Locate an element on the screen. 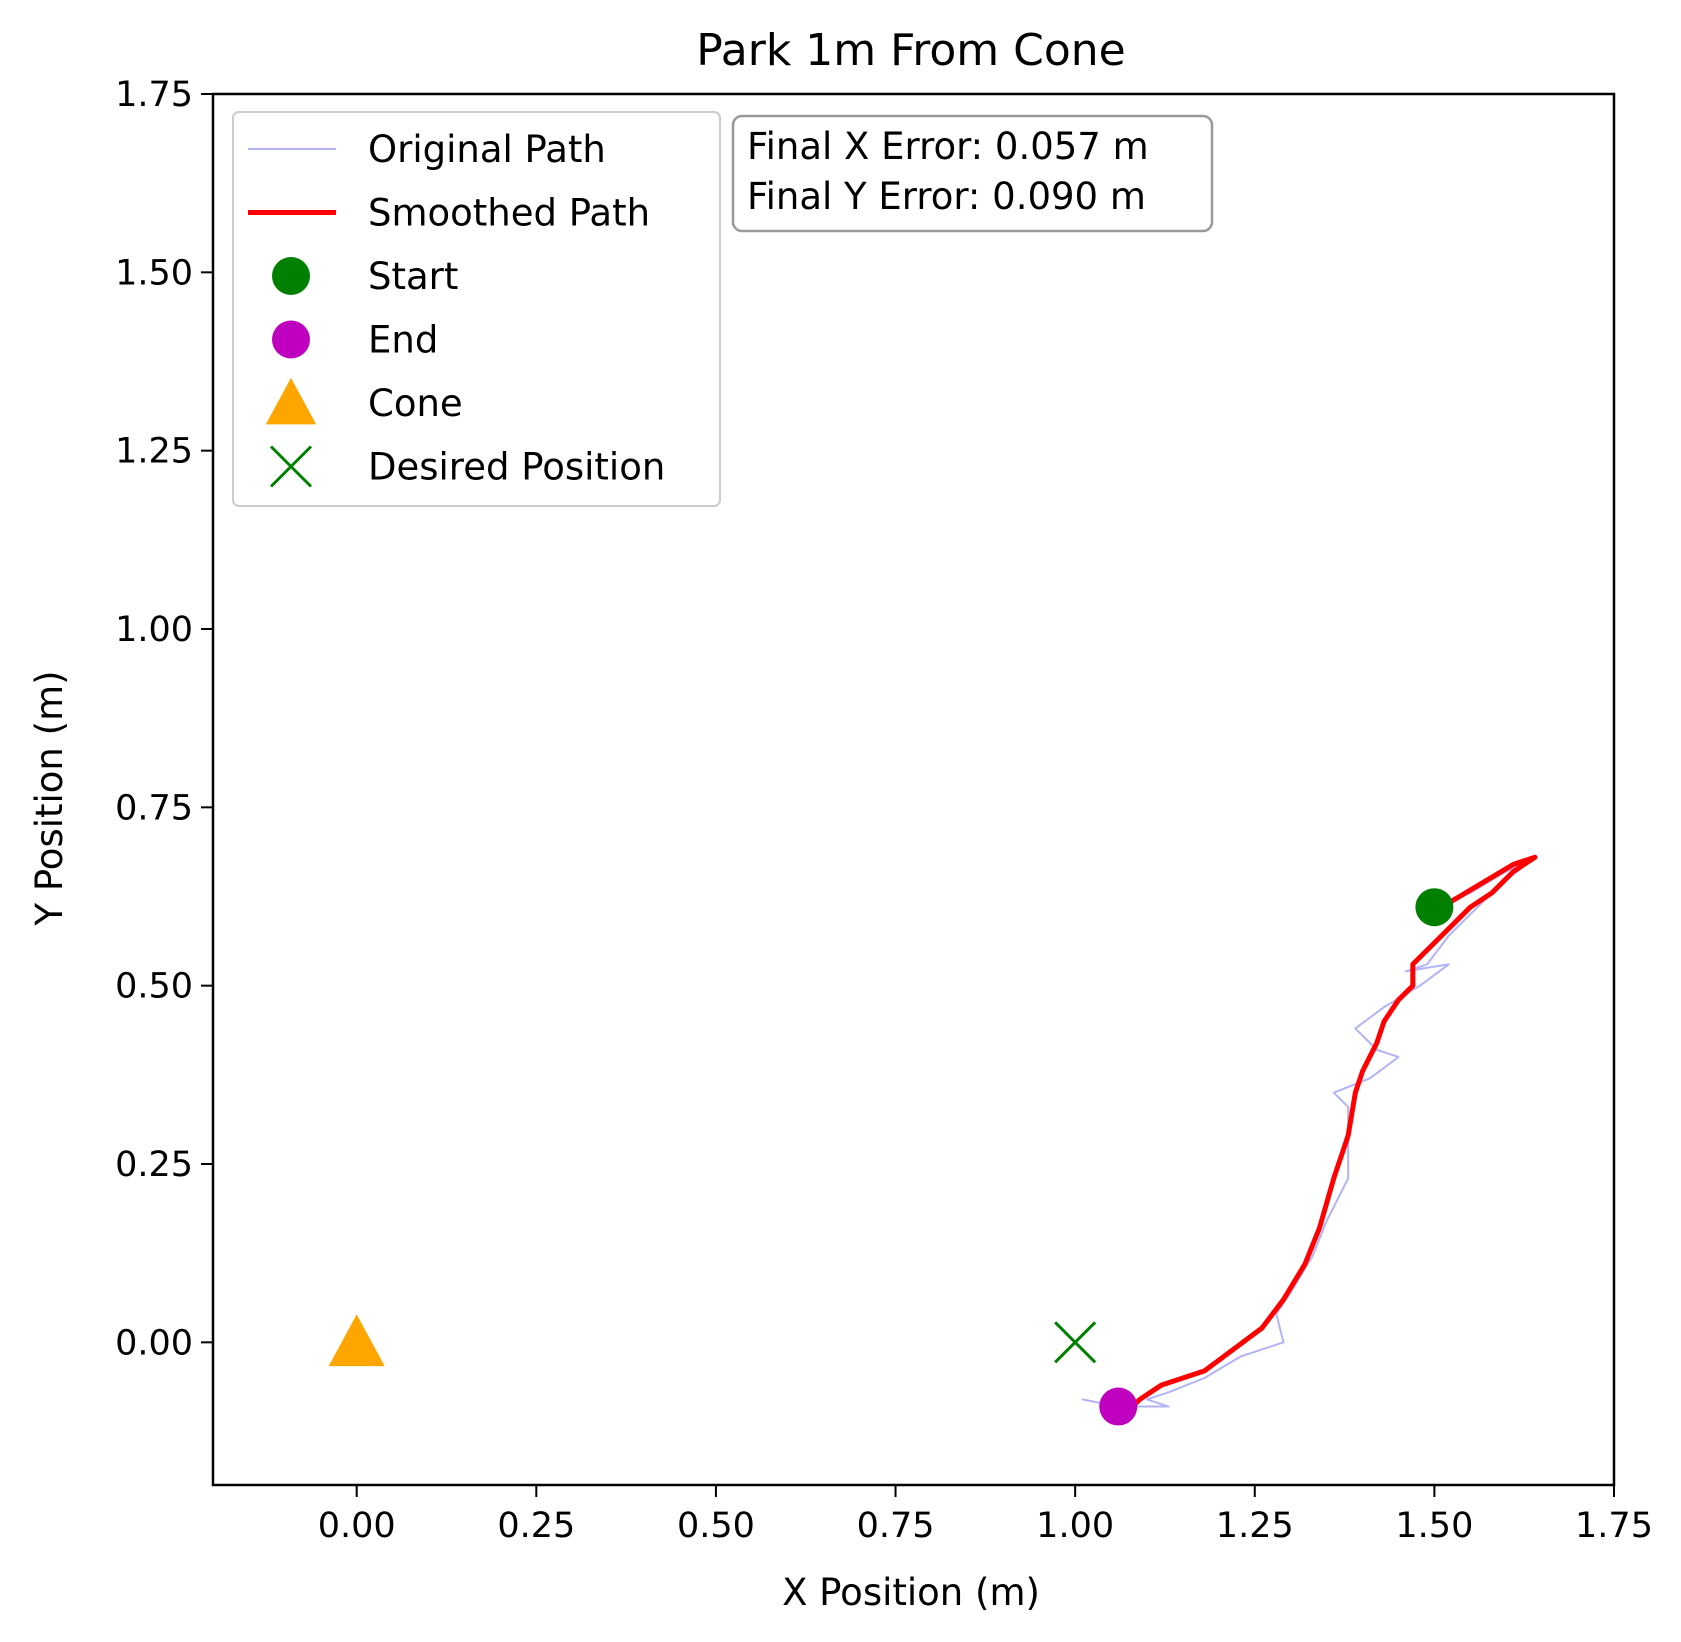 The image size is (1681, 1642). x-tick-label: 0.25 is located at coordinates (536, 1526).